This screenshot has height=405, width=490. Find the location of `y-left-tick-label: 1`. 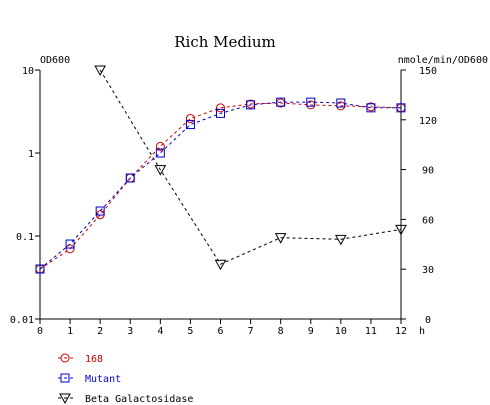

y-left-tick-label: 1 is located at coordinates (31, 154).